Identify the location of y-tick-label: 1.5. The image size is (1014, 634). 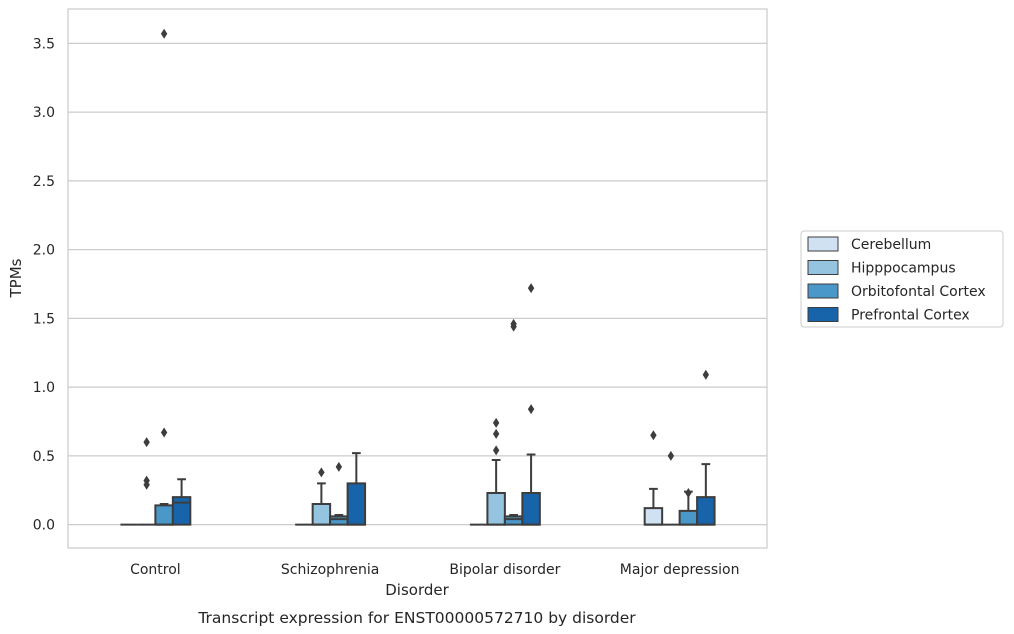
(44, 319).